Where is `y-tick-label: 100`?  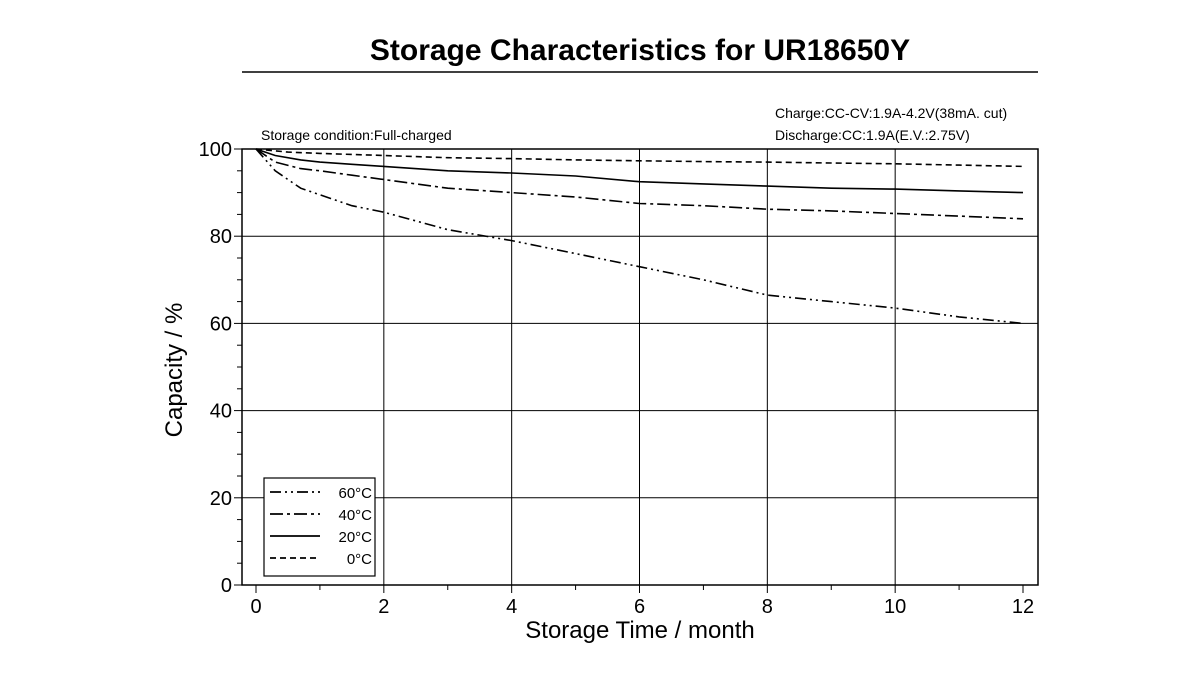 y-tick-label: 100 is located at coordinates (215, 150).